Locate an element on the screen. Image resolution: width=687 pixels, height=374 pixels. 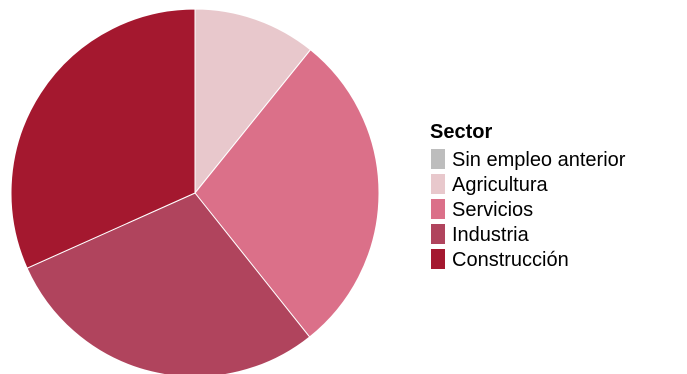
legend-swatch-servicios is located at coordinates (438, 209).